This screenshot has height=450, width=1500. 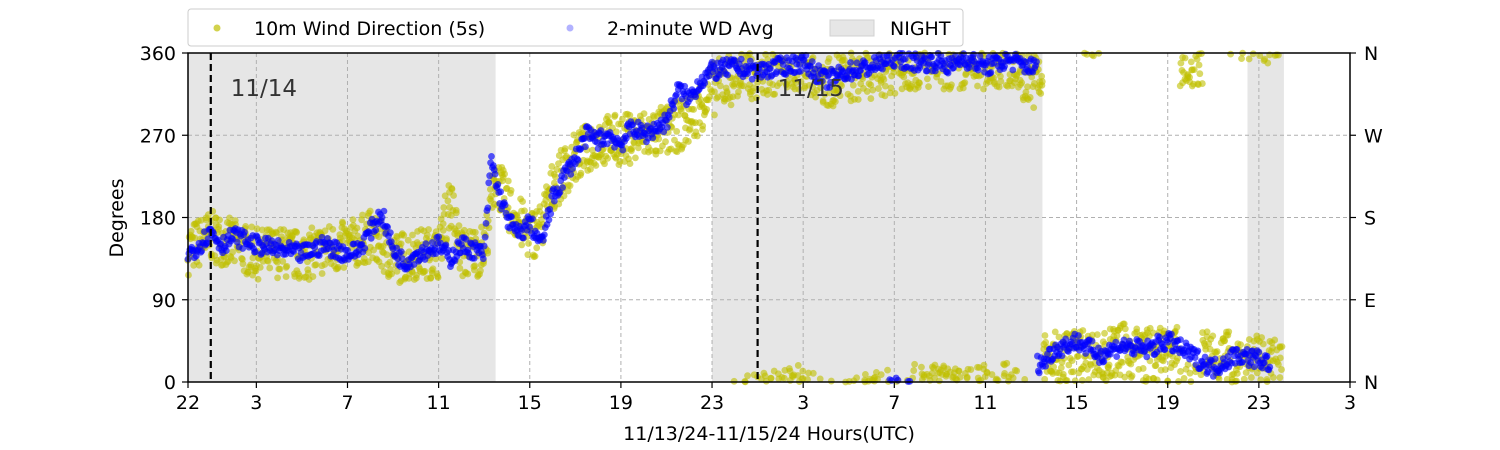 What do you see at coordinates (369, 29) in the screenshot?
I see `legend-label-wind-5s: 10m Wind Direction (5s)` at bounding box center [369, 29].